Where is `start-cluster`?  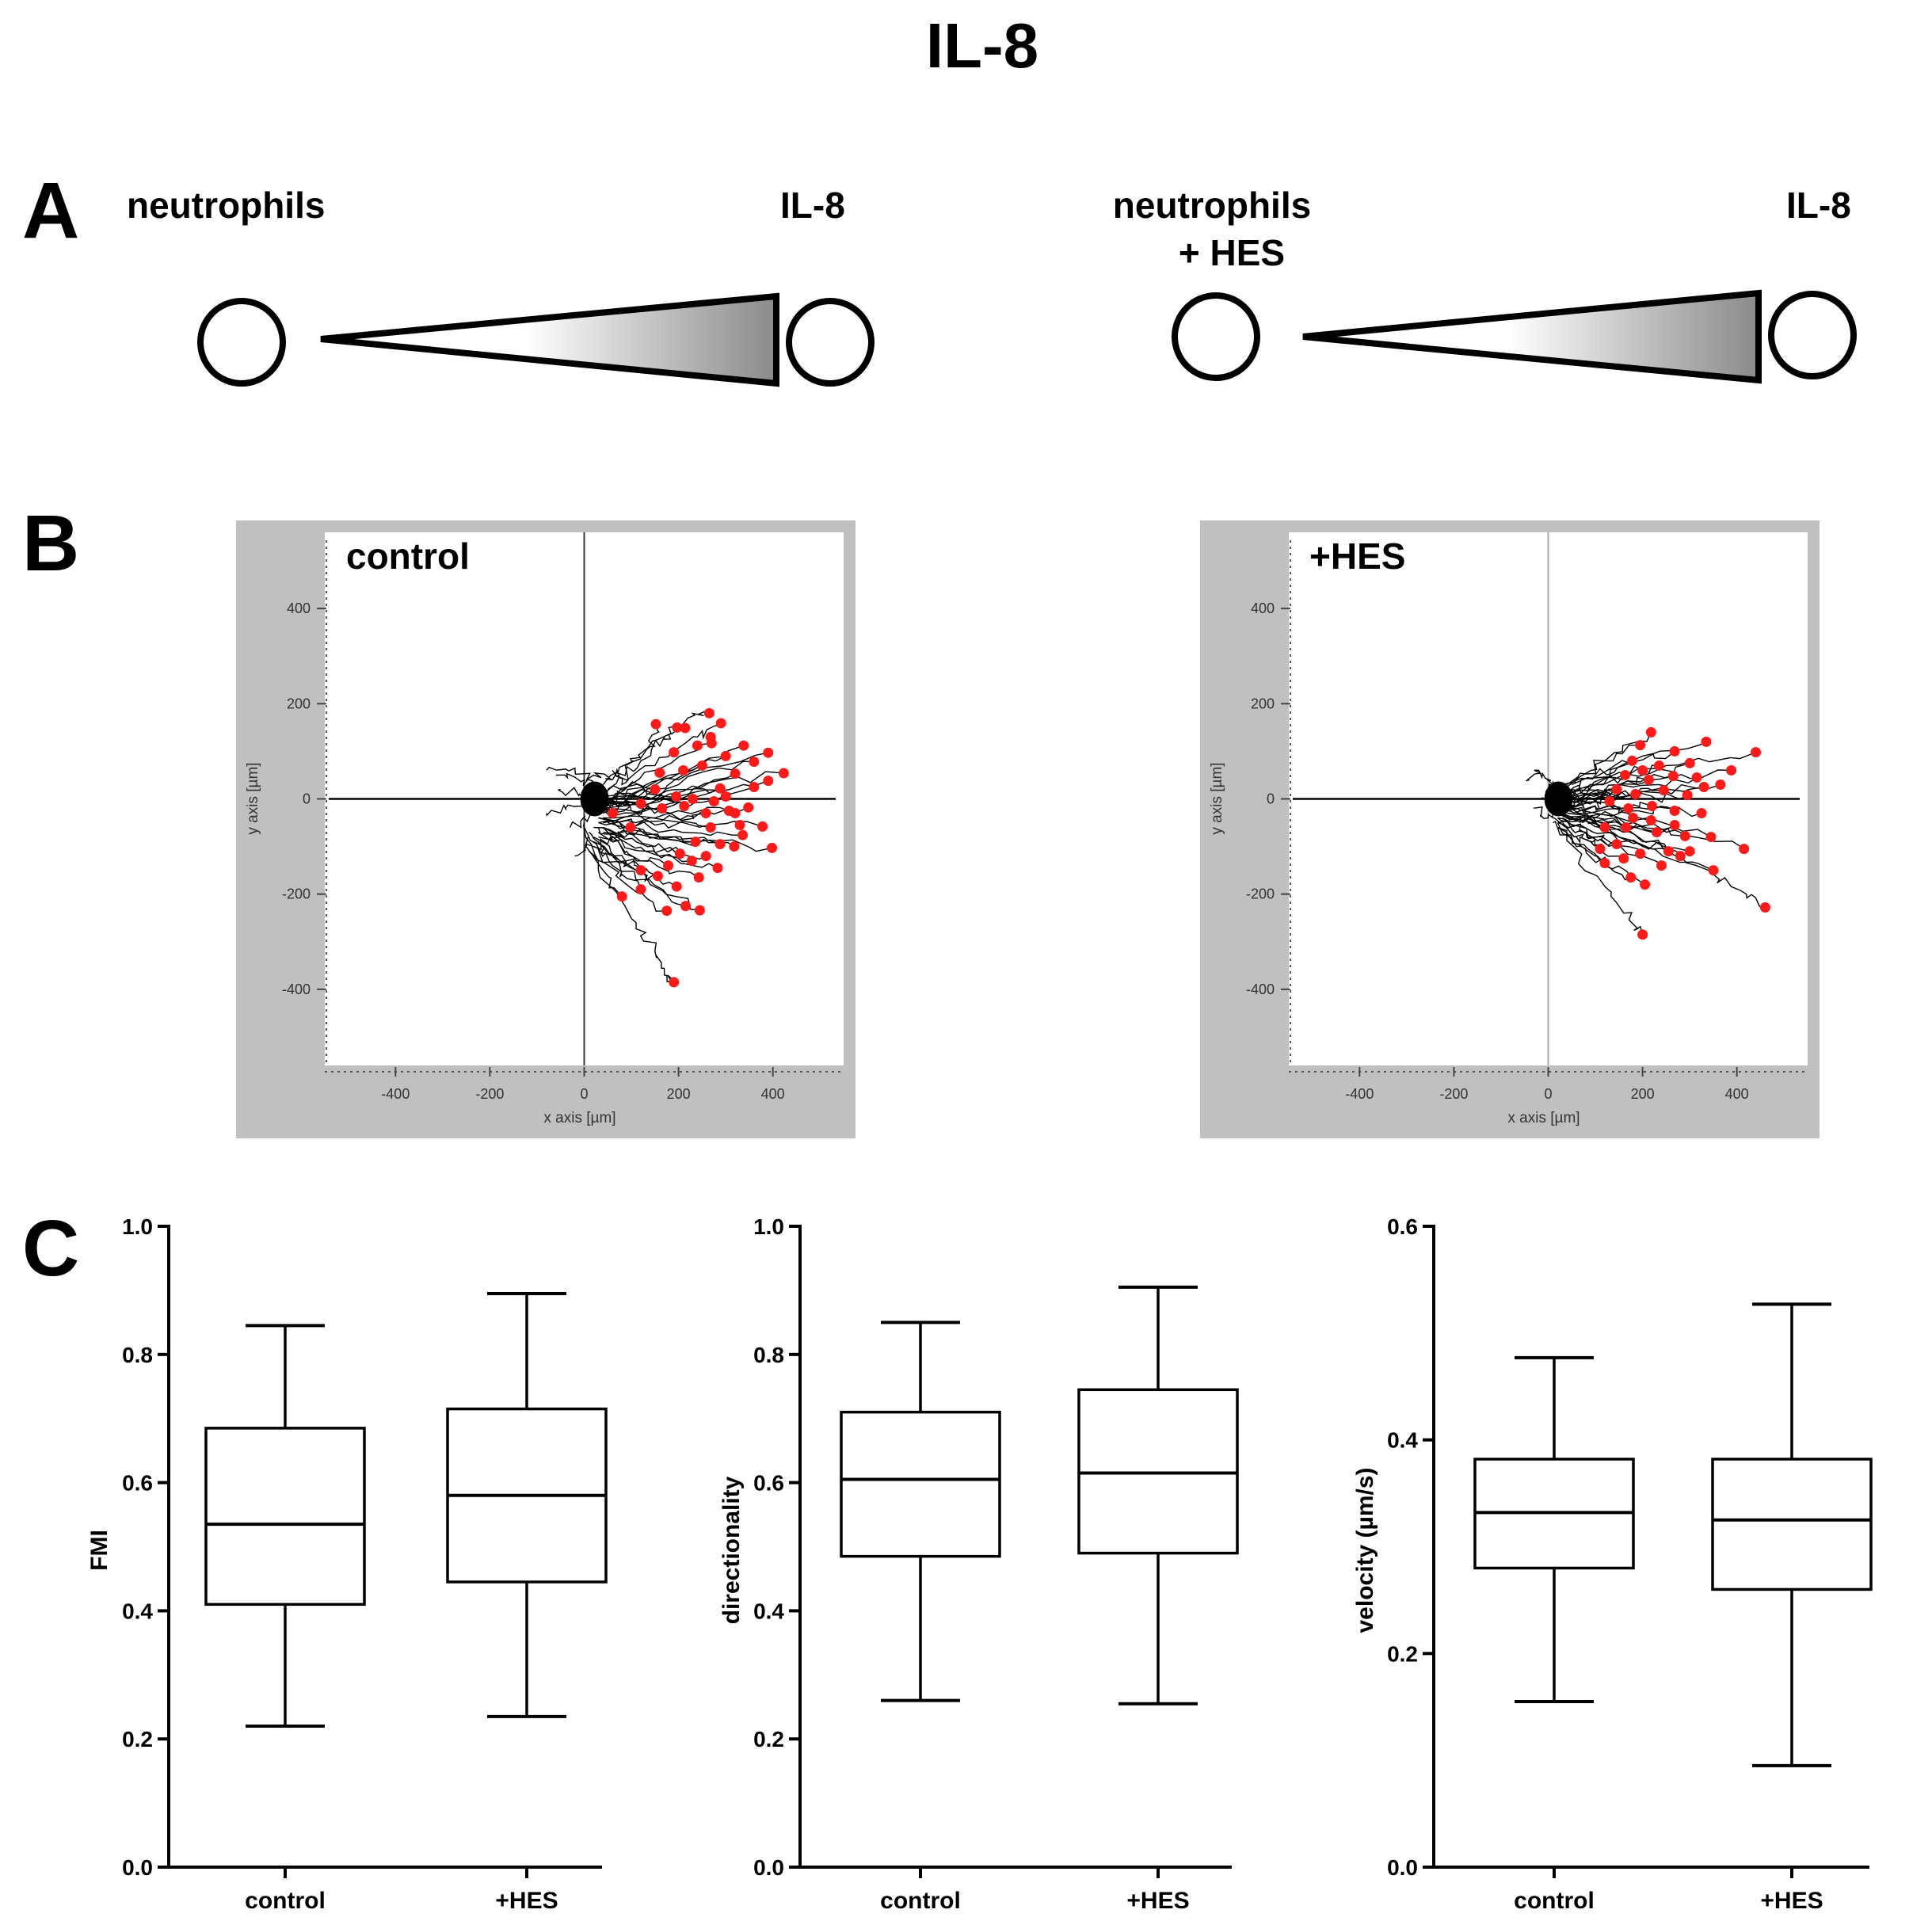 start-cluster is located at coordinates (1559, 799).